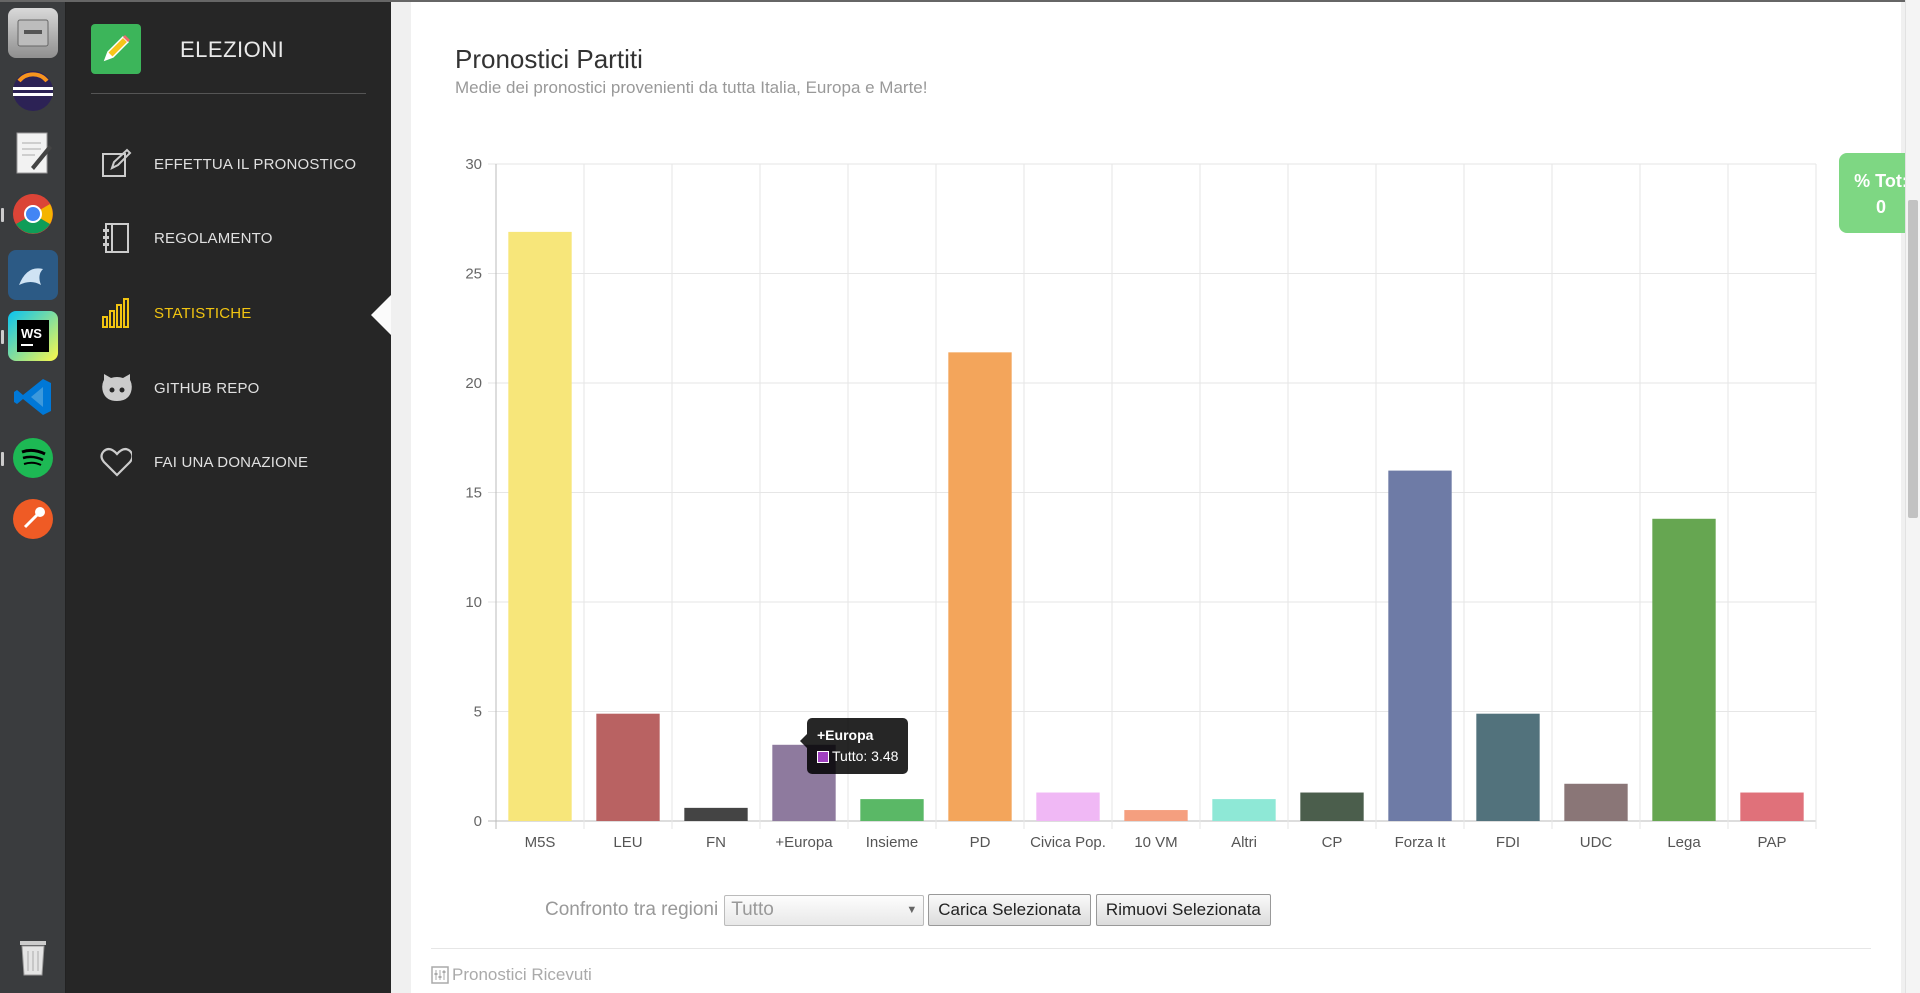 Image resolution: width=1920 pixels, height=993 pixels. Describe the element at coordinates (33, 33) in the screenshot. I see `file-manager-icon` at that location.